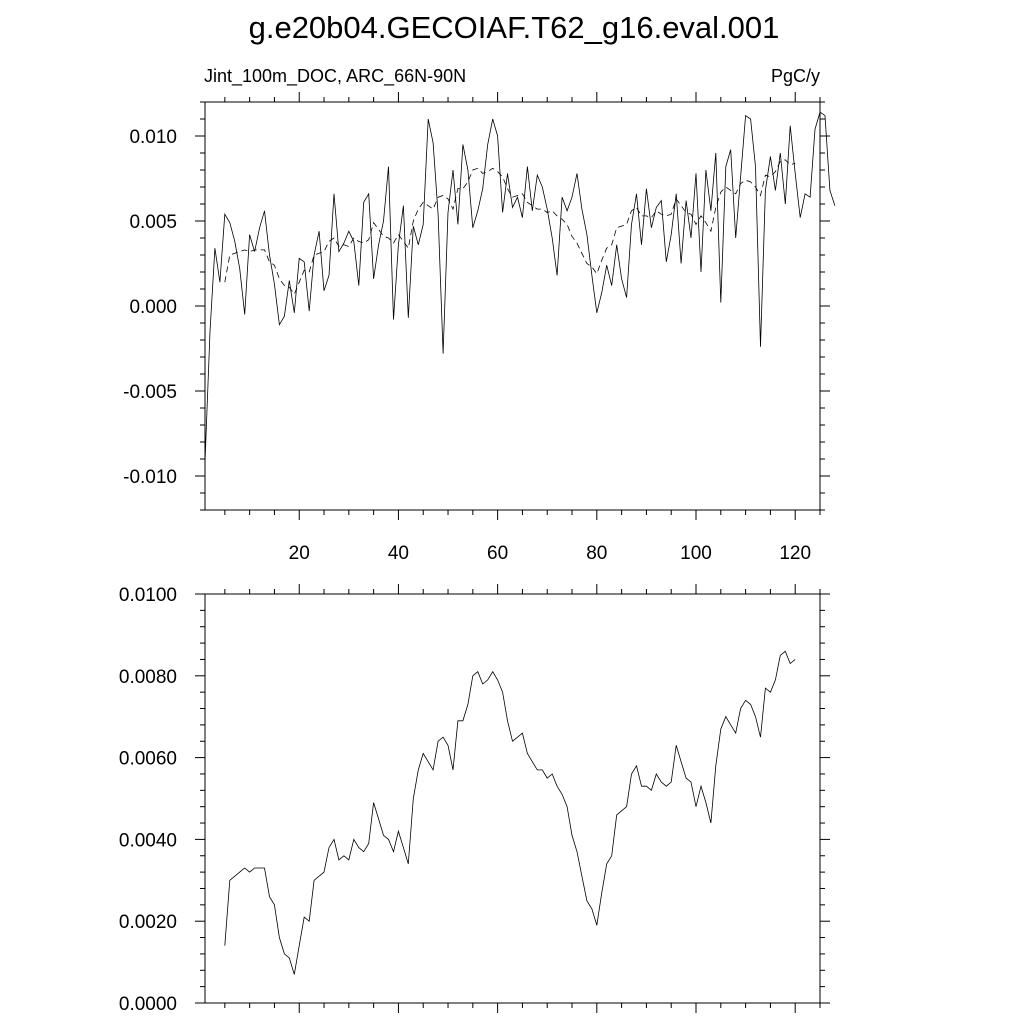  I want to click on bottom-y-tick-label: 0.0100, so click(148, 595).